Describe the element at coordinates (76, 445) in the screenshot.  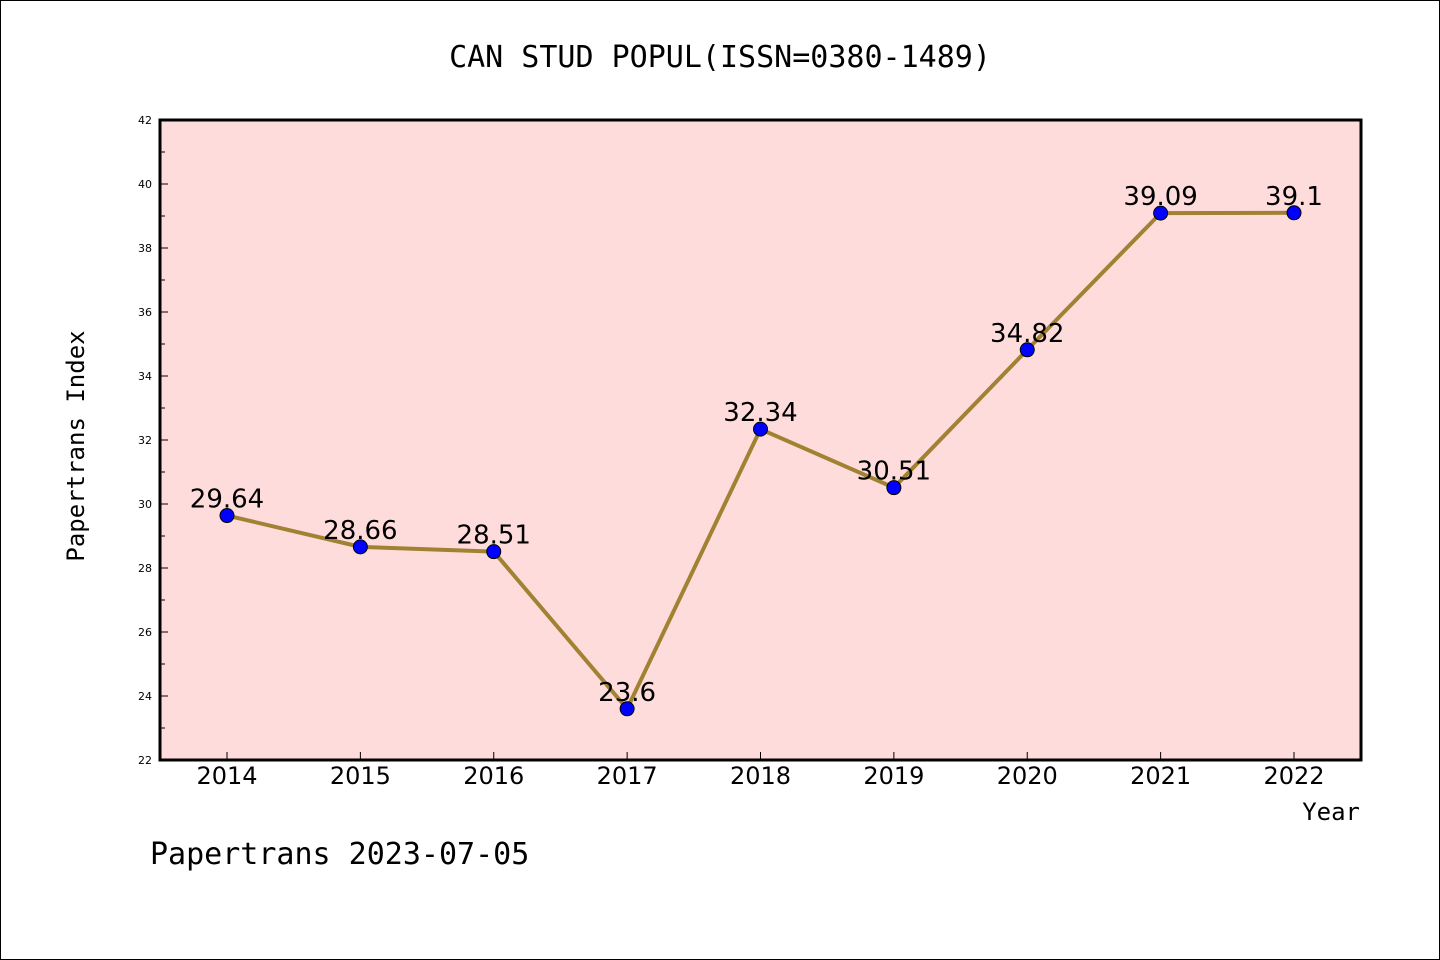
I see `y-axis-label: Papertrans Index` at that location.